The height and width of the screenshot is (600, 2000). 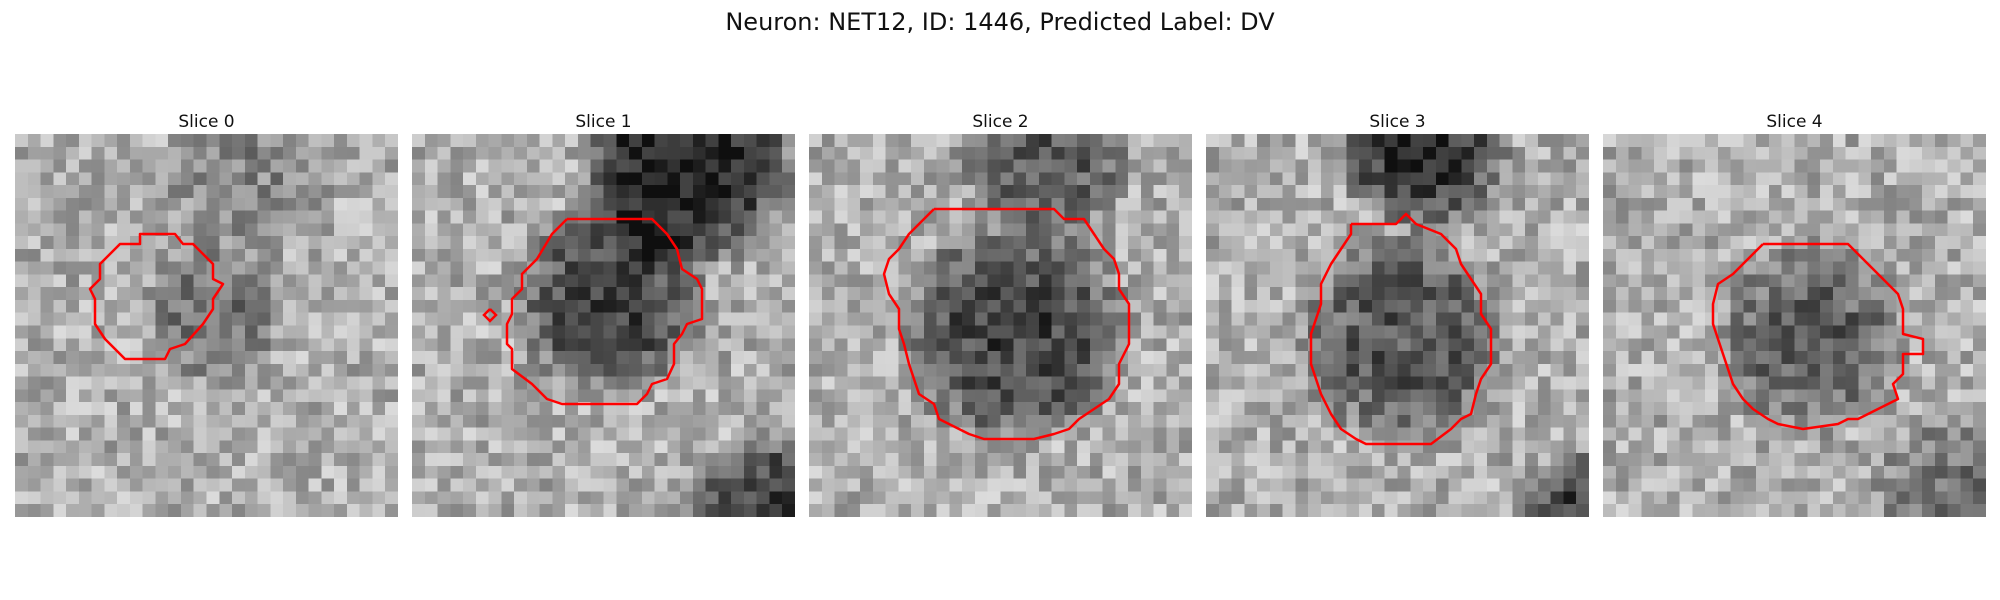 I want to click on slice-title: Slice 1, so click(x=603, y=122).